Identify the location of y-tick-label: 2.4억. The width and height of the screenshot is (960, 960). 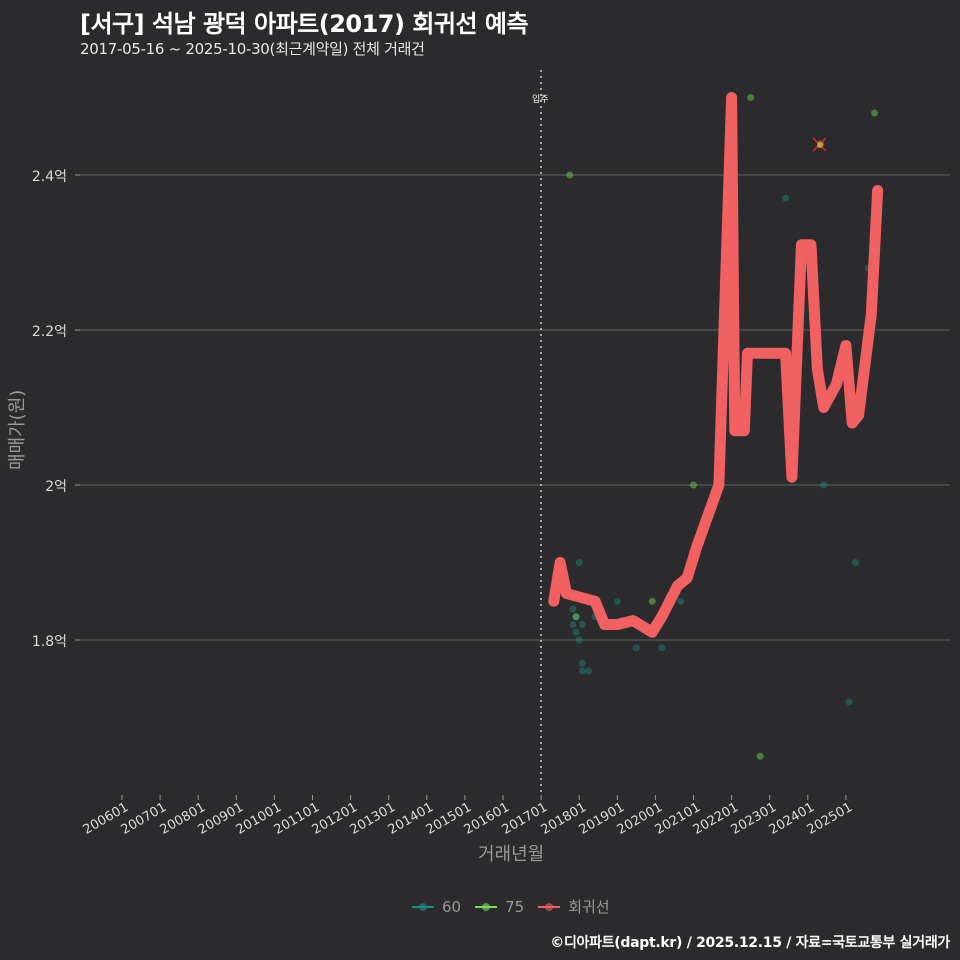
(49, 177).